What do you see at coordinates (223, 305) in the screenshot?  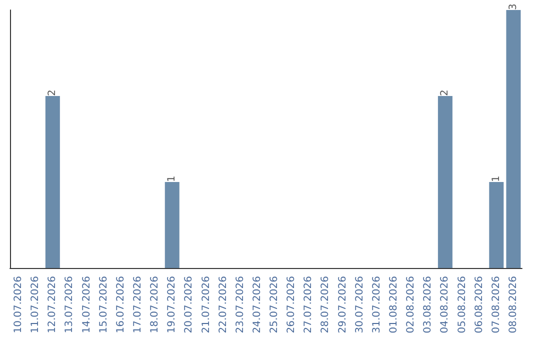 I see `x-tick-label: 22.07.2026` at bounding box center [223, 305].